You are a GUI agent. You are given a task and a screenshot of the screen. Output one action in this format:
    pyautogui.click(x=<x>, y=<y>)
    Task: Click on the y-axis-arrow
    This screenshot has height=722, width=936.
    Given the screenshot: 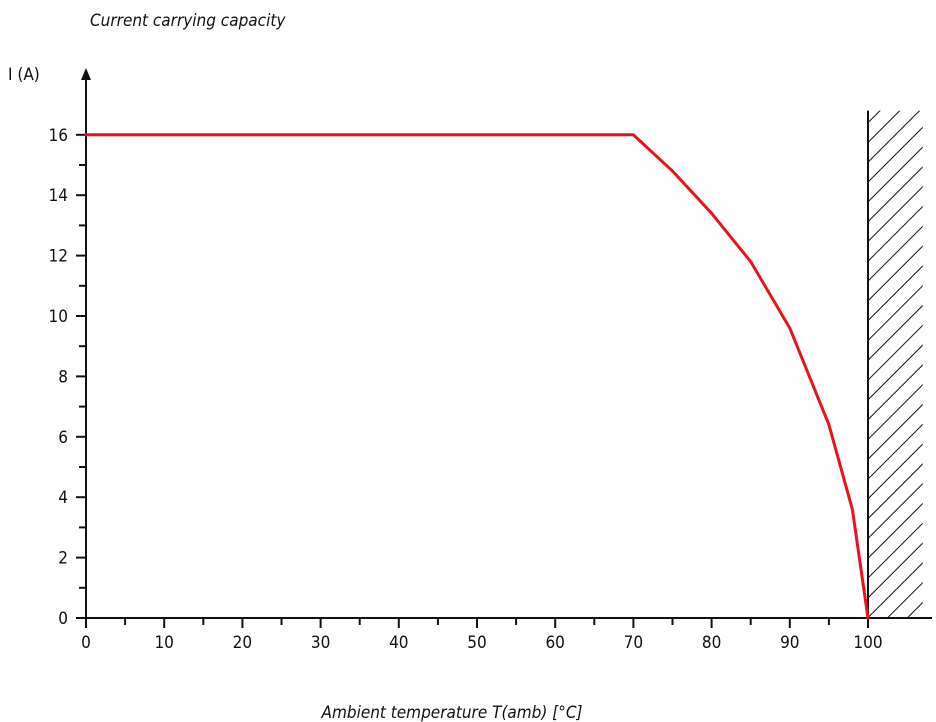 What is the action you would take?
    pyautogui.click(x=86, y=74)
    